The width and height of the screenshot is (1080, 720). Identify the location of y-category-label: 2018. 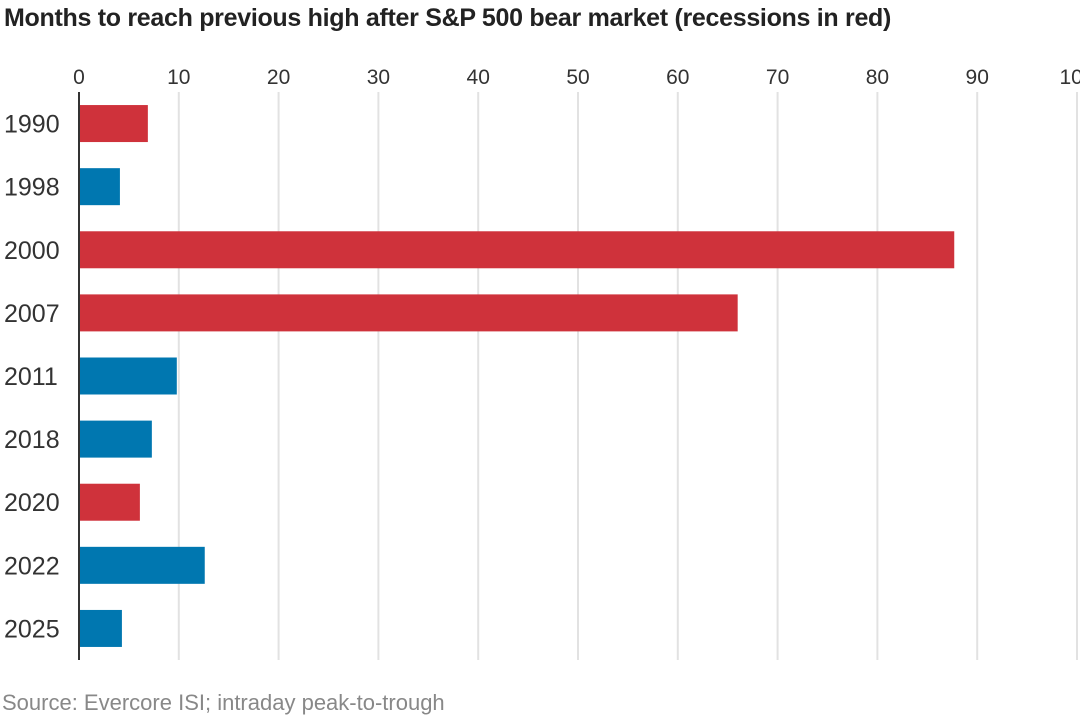
(32, 440).